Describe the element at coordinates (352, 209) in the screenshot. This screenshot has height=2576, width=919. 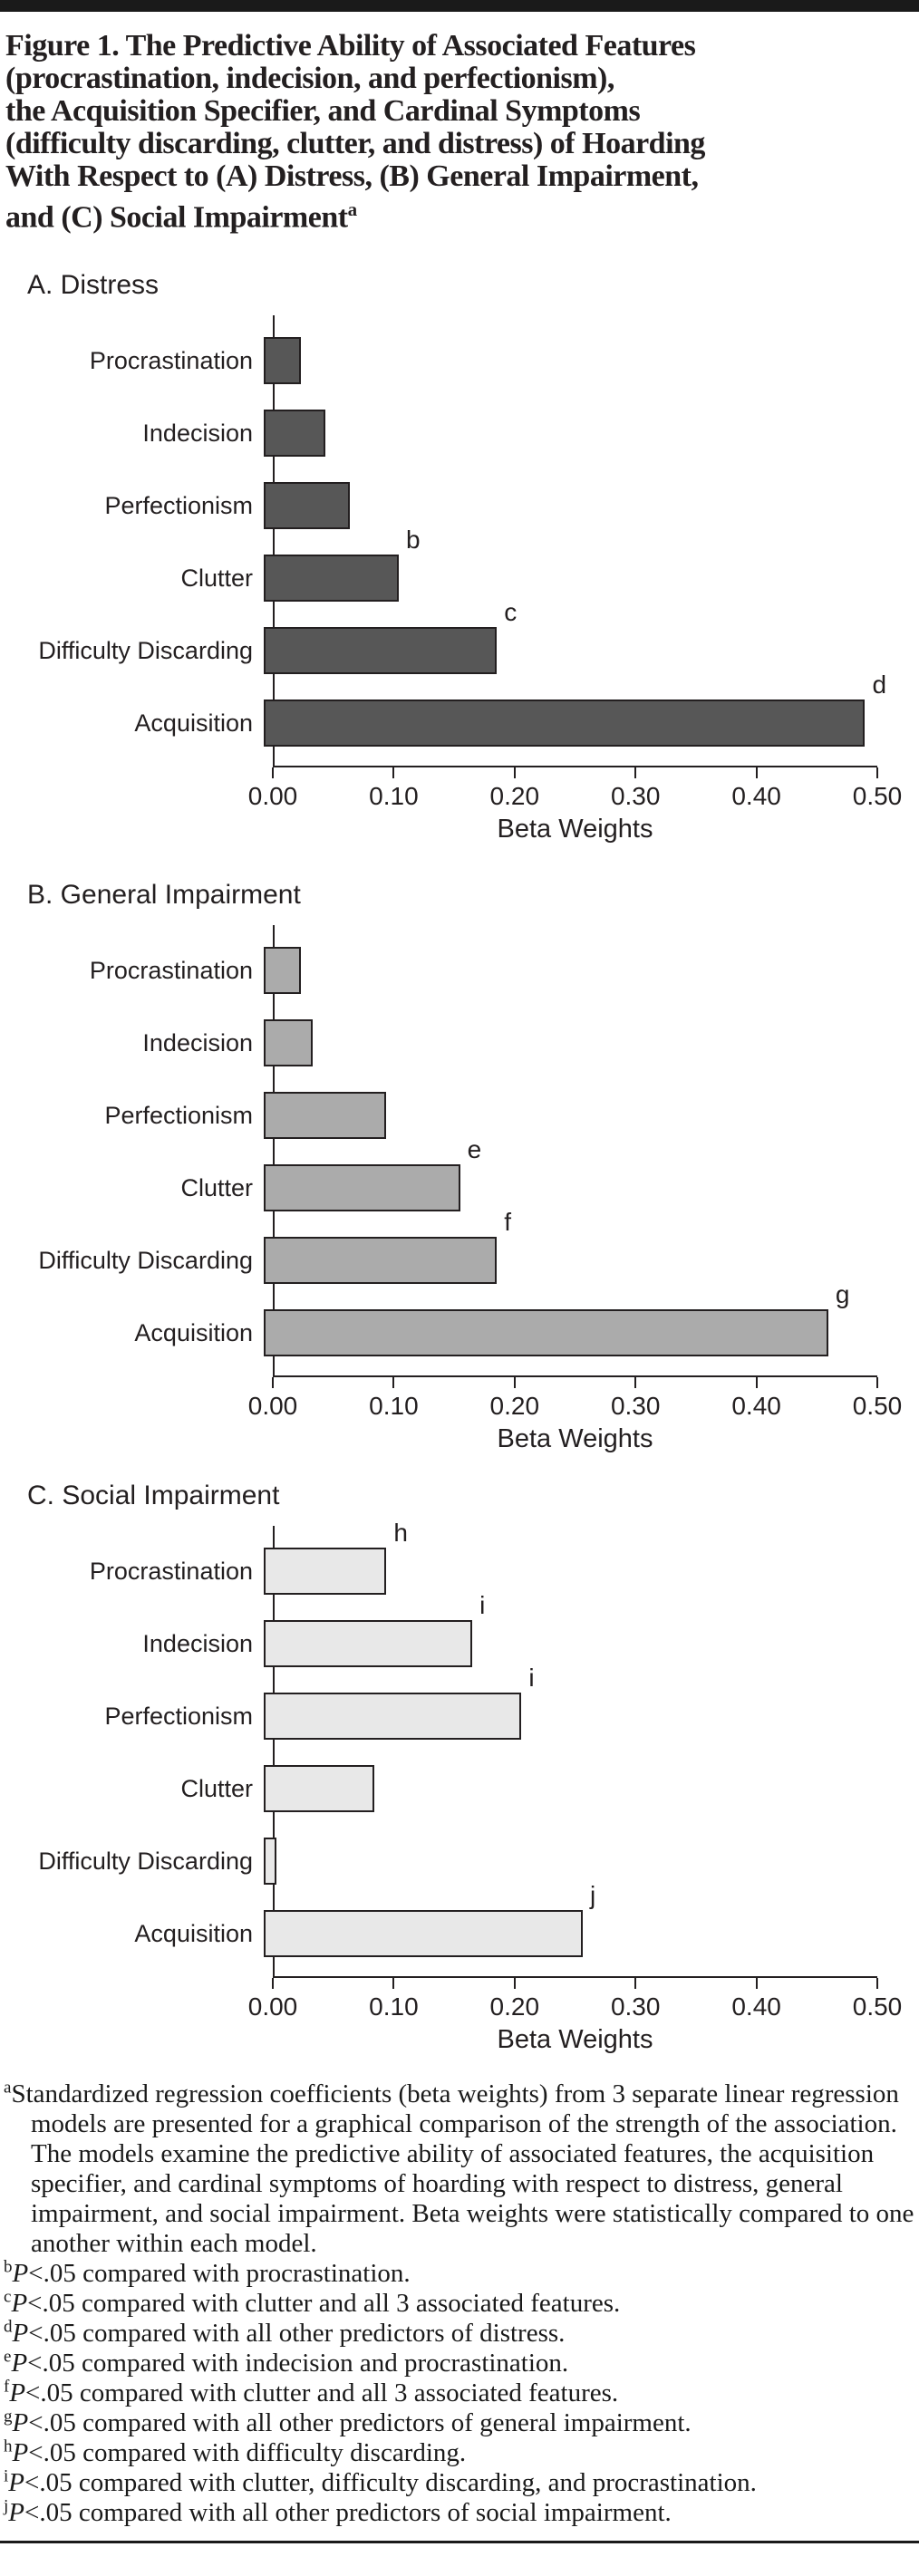
I see `figure-title-superscript: a` at that location.